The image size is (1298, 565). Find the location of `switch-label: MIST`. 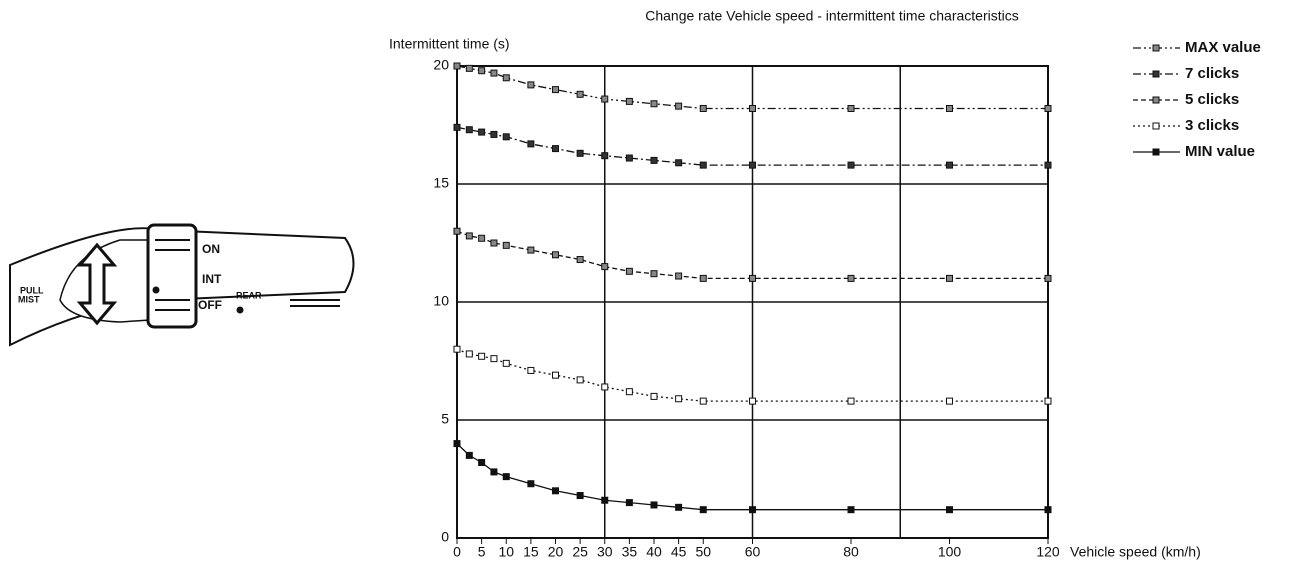

switch-label: MIST is located at coordinates (29, 299).